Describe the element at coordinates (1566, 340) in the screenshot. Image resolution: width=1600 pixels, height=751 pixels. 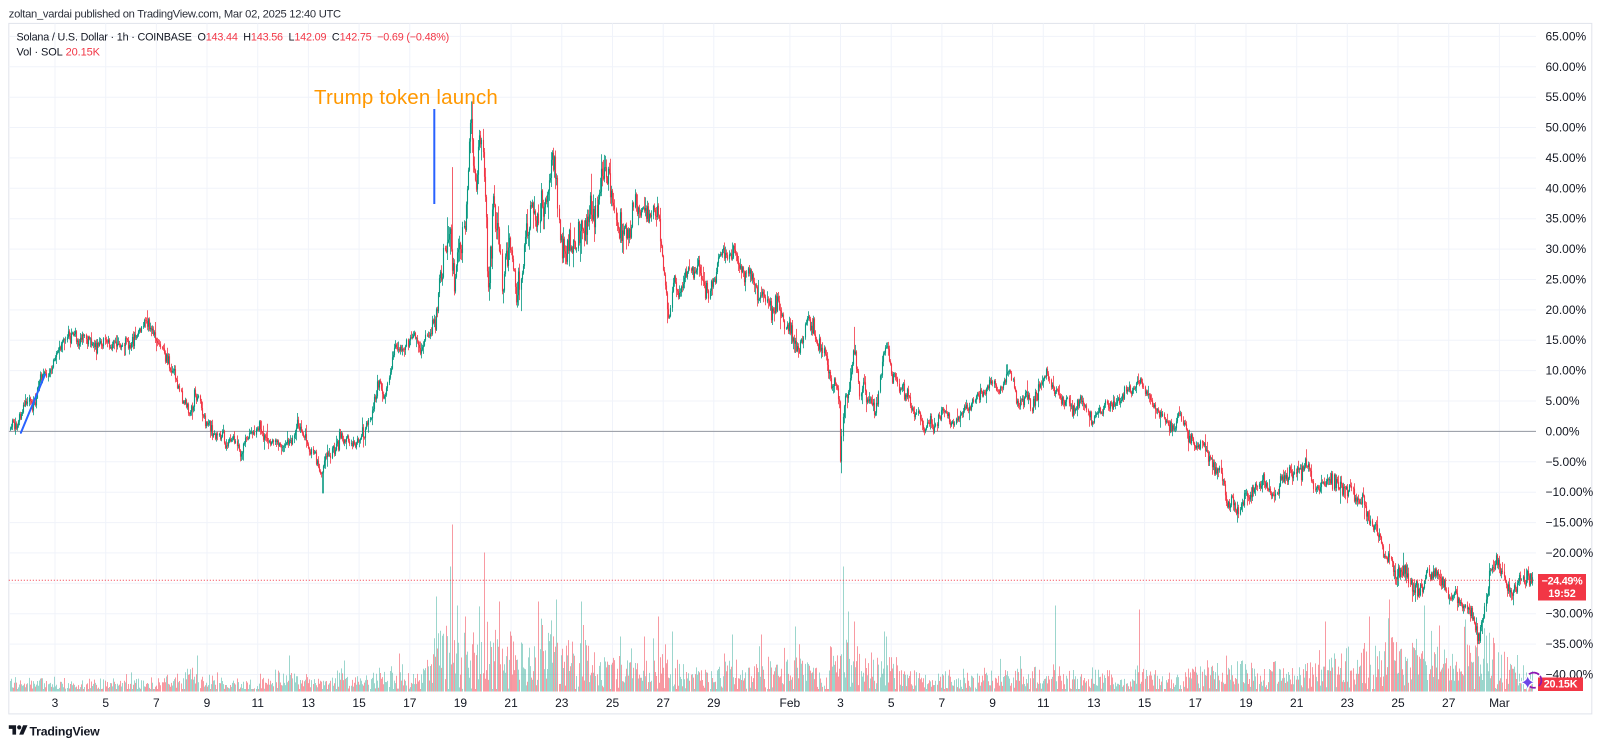
I see `svg-text: 15.00%` at that location.